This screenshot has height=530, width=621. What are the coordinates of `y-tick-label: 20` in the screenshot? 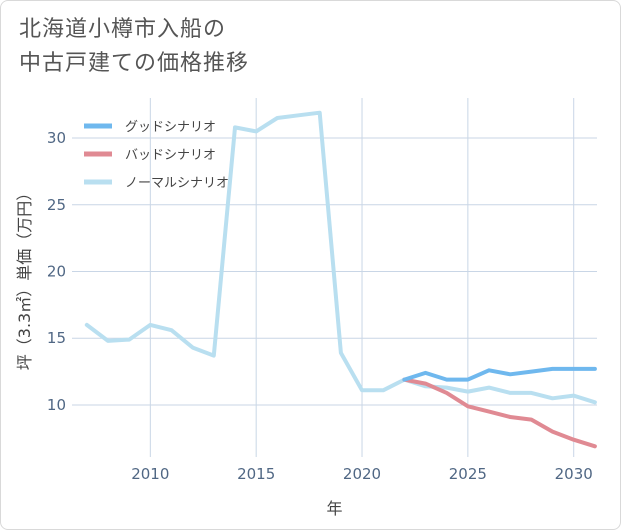 It's located at (56, 271).